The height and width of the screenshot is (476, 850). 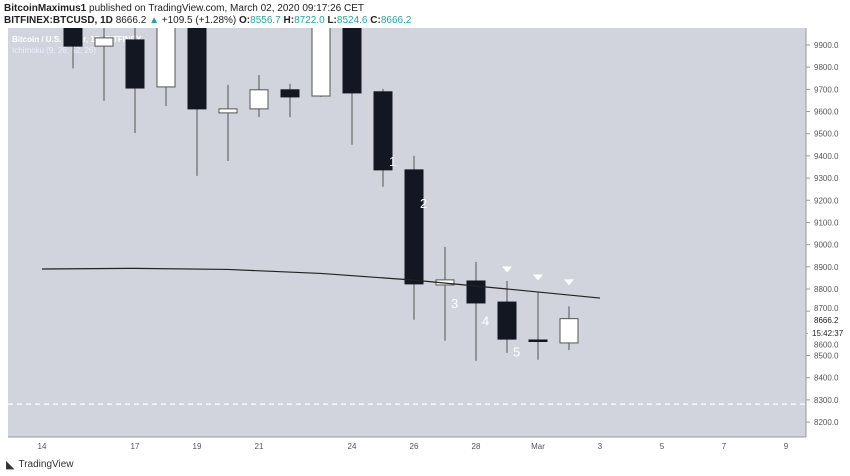 What do you see at coordinates (245, 20) in the screenshot?
I see `o-label: O:` at bounding box center [245, 20].